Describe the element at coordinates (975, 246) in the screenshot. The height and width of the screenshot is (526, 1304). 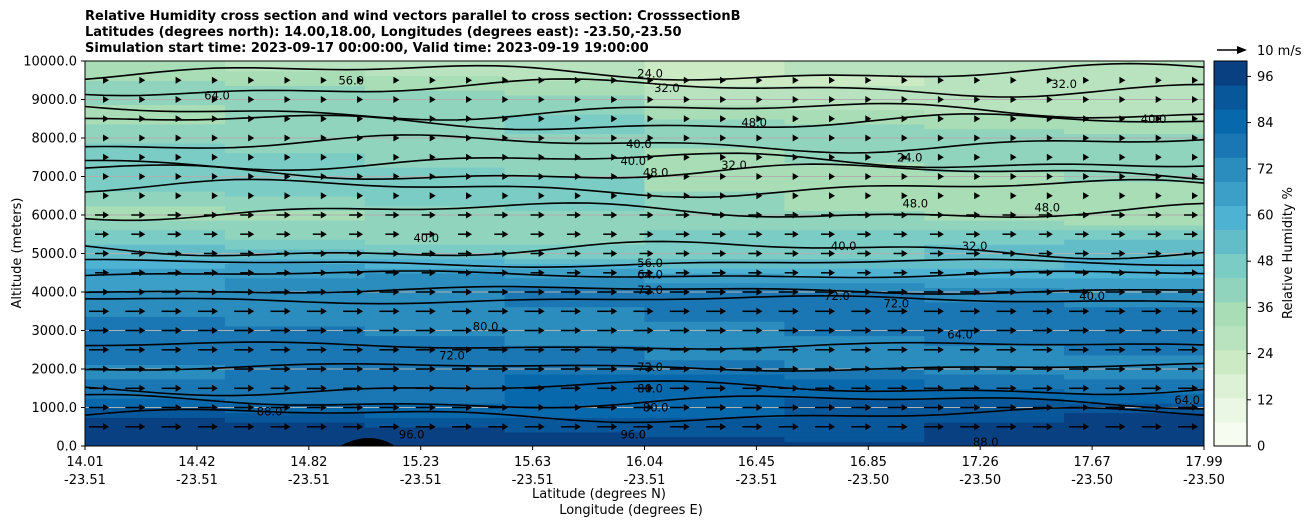
I see `contour-label: 32.0` at that location.